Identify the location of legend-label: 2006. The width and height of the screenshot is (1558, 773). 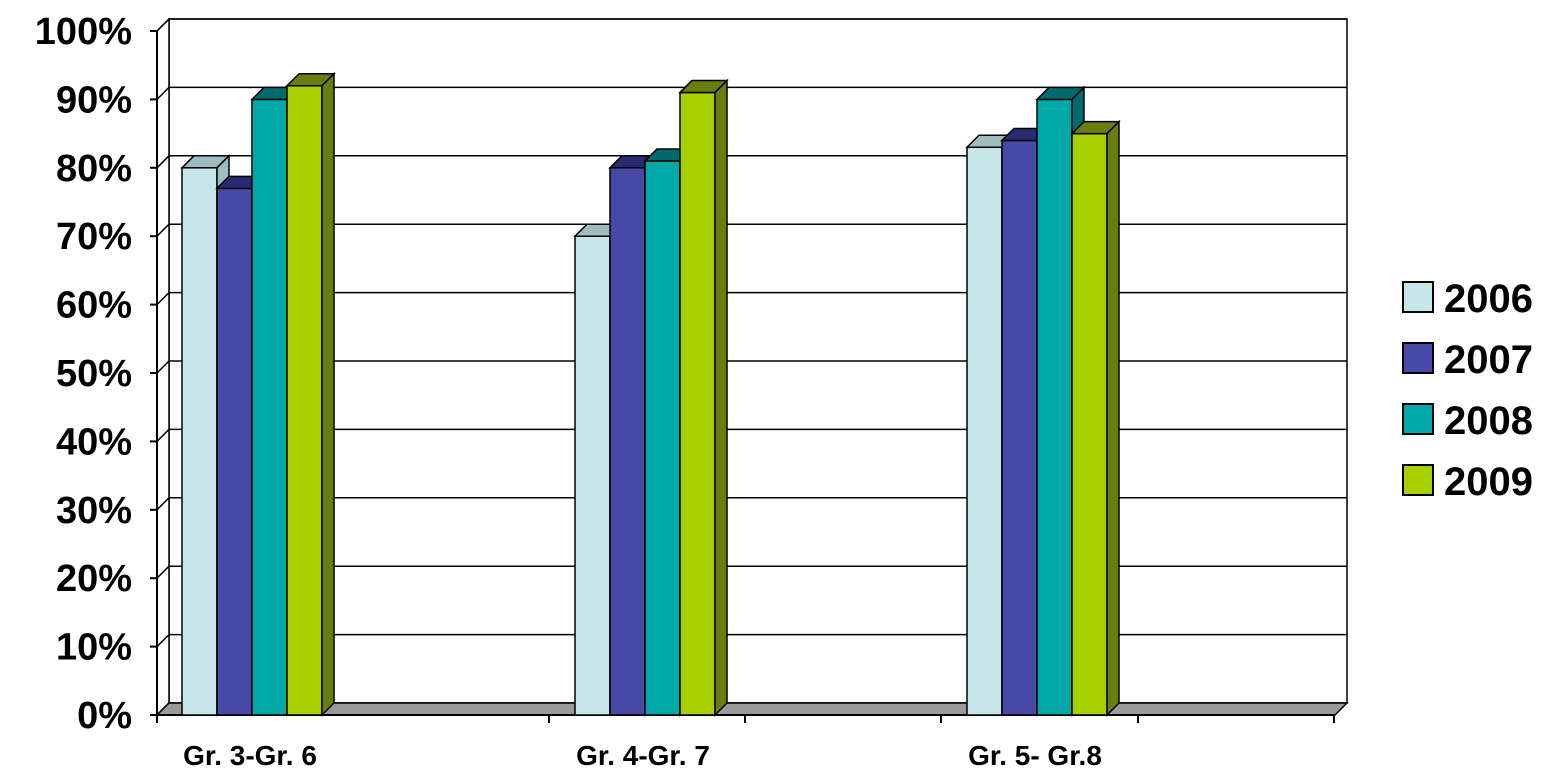
(1488, 299).